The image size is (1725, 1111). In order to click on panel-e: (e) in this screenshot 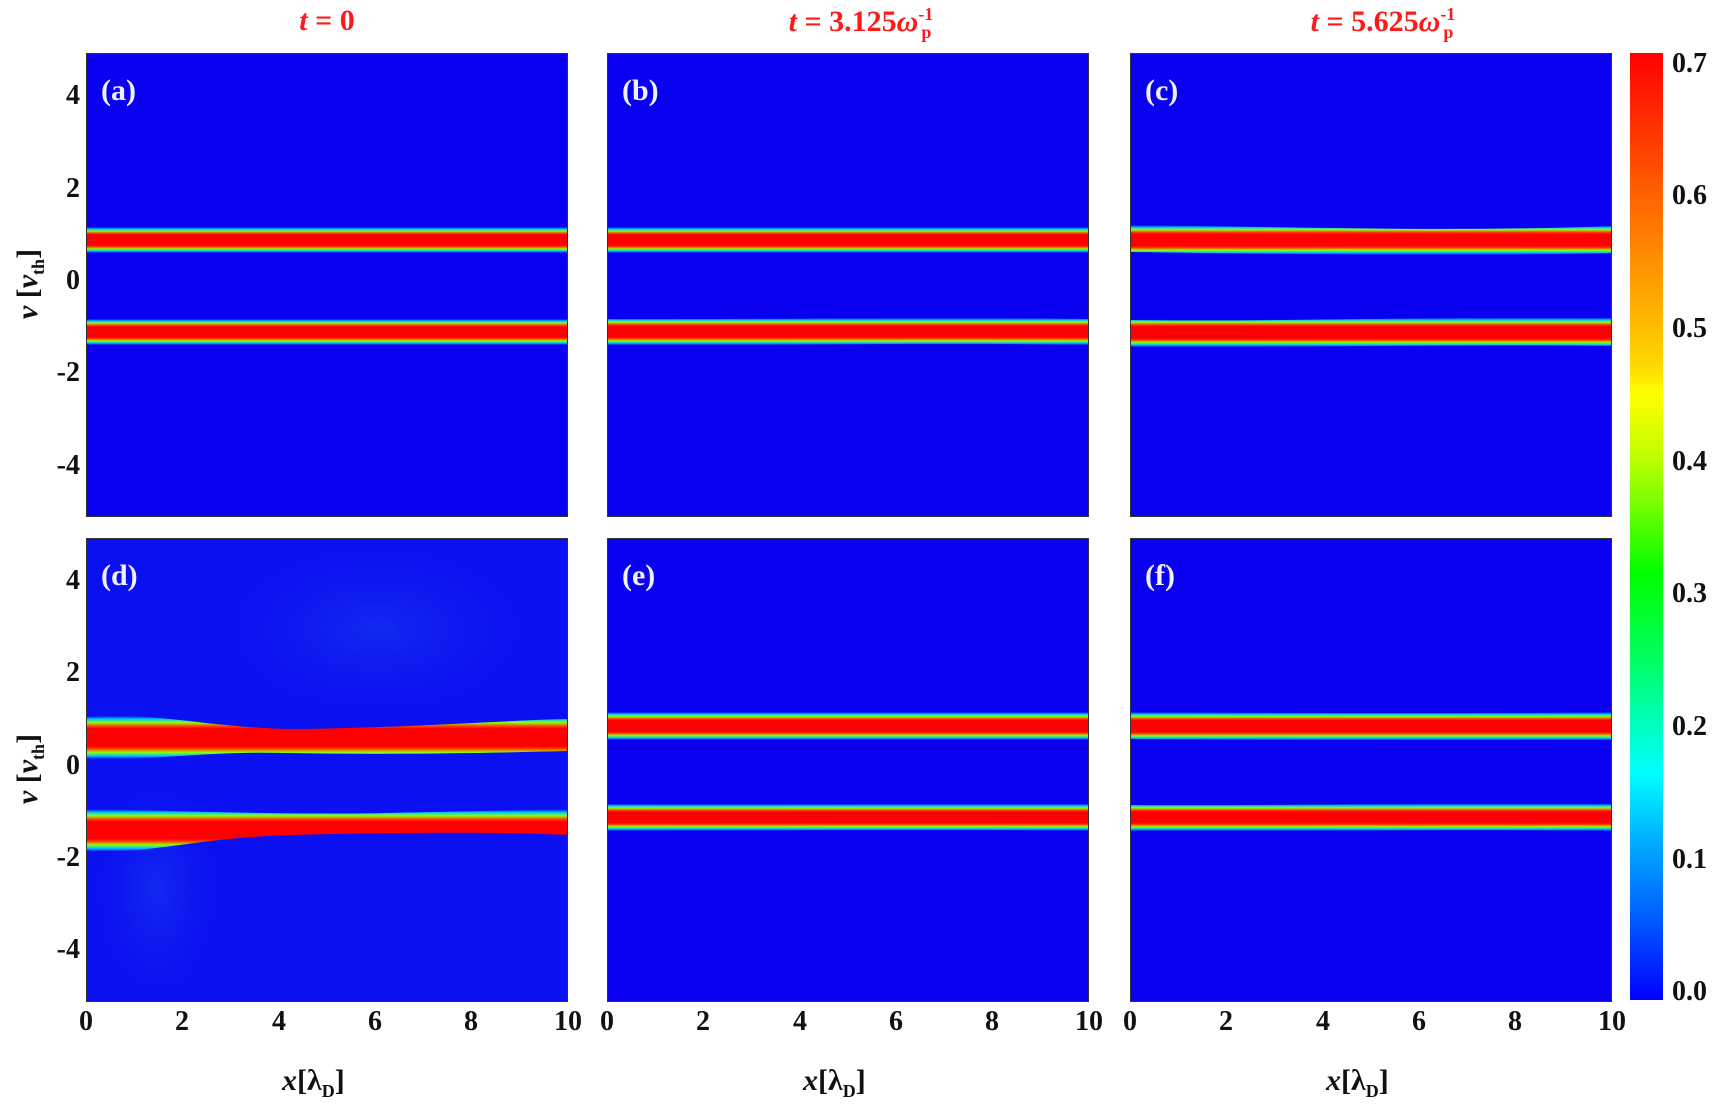, I will do `click(848, 770)`.